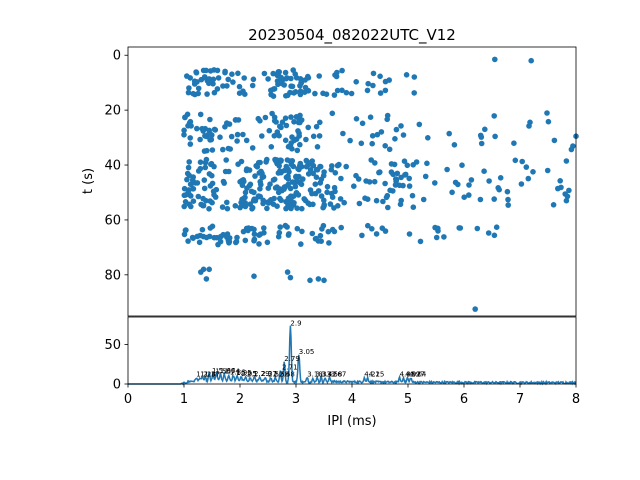  I want to click on peak-label: 3.42, so click(329, 375).